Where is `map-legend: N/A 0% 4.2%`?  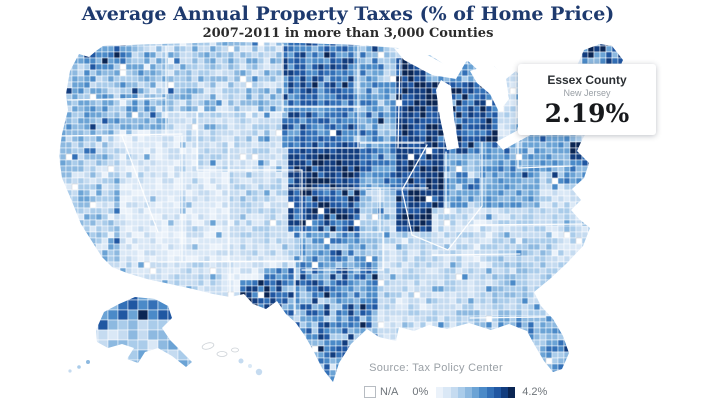
map-legend: N/A 0% 4.2% is located at coordinates (455, 392).